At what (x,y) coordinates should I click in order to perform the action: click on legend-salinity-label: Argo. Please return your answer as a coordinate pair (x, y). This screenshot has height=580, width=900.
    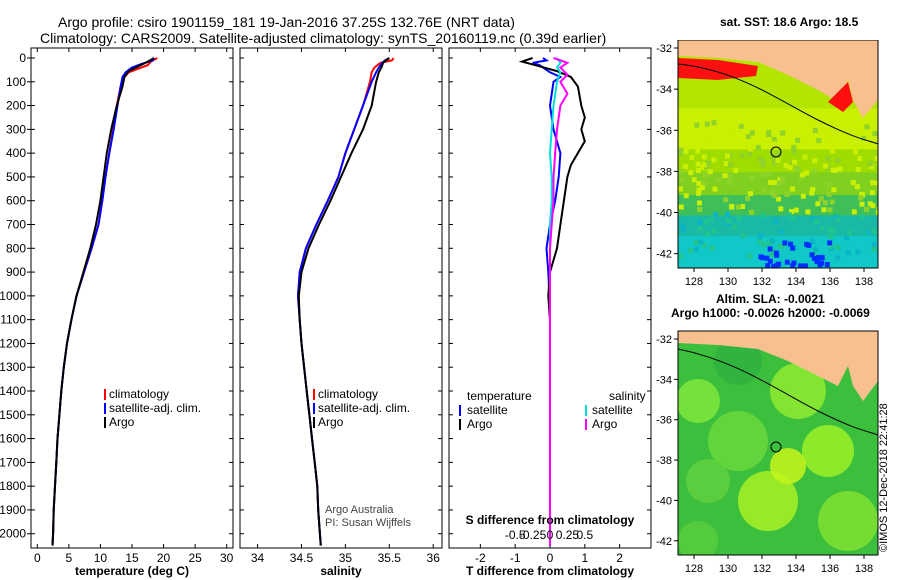
    Looking at the image, I should click on (605, 424).